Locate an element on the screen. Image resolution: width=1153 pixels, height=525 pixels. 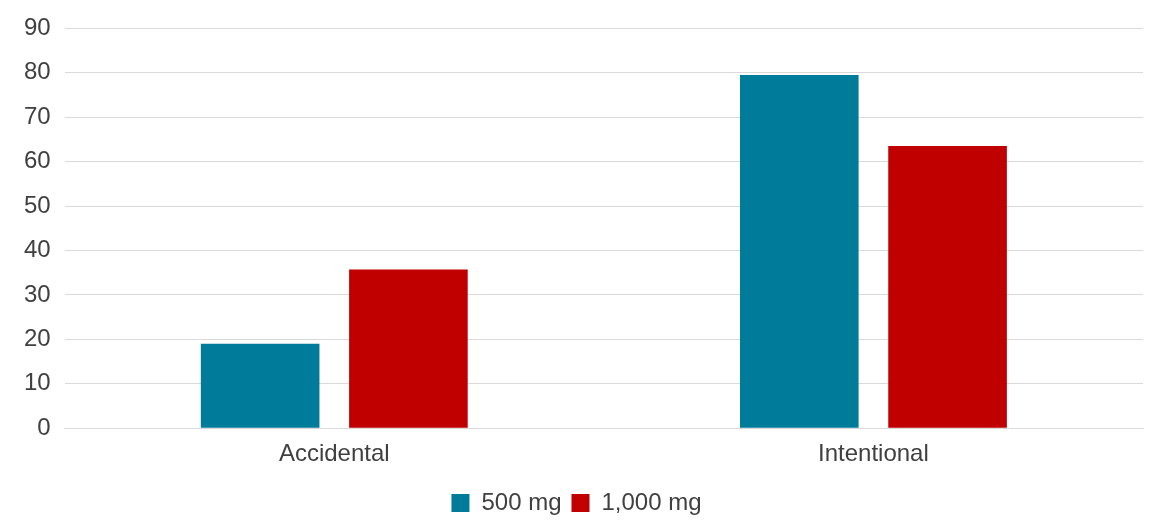
x-tick-label: Accidental is located at coordinates (334, 453).